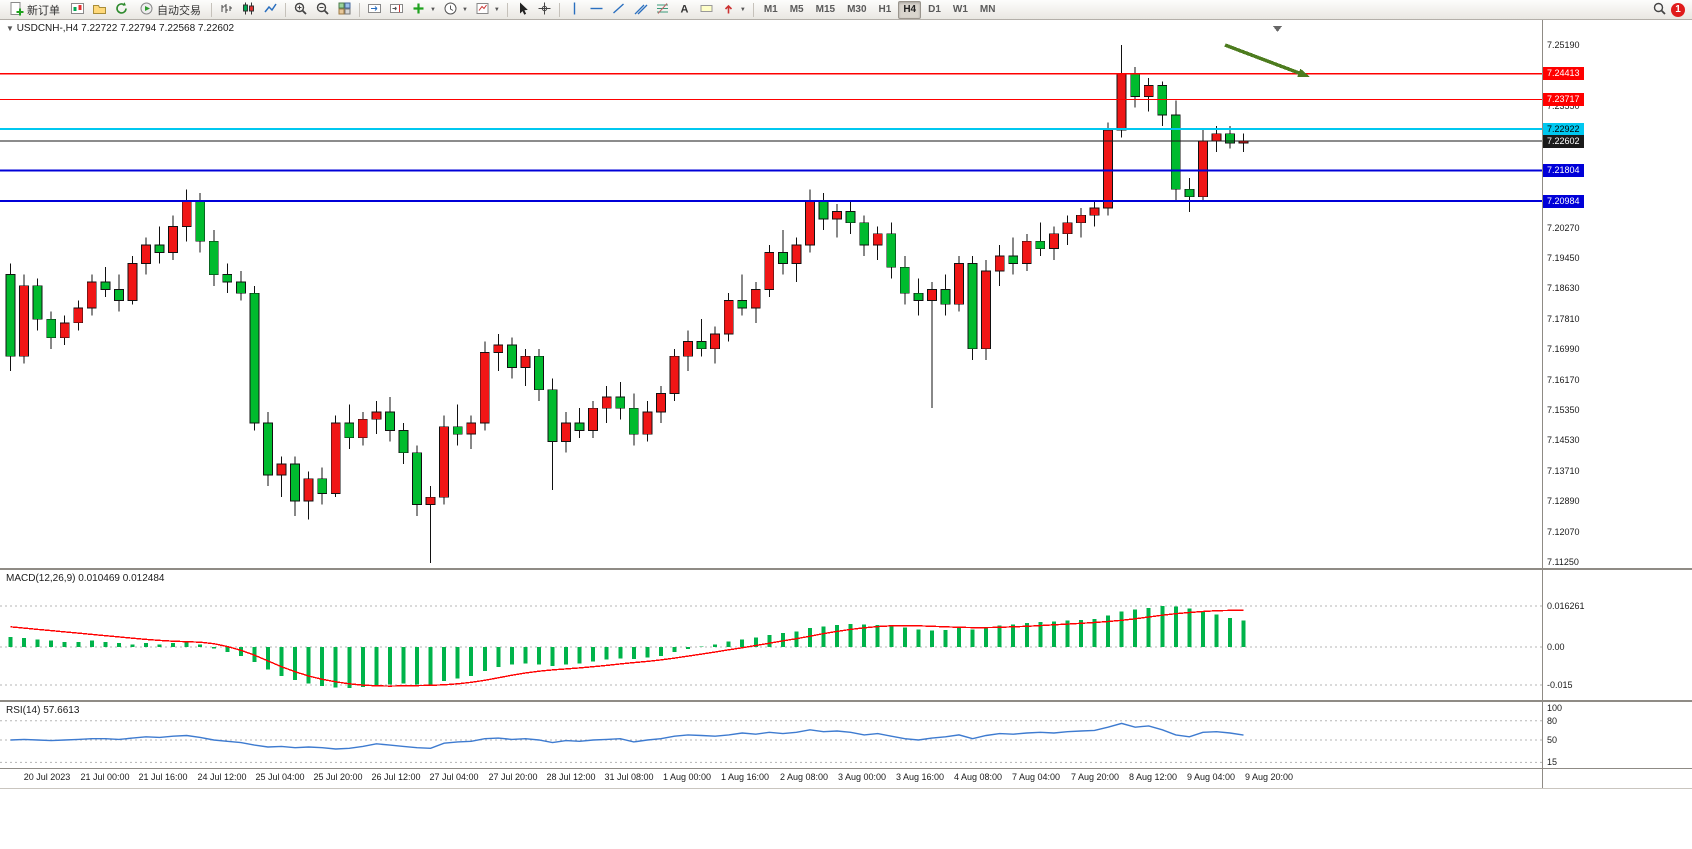  I want to click on price-tick-label: 7.18630, so click(1563, 288).